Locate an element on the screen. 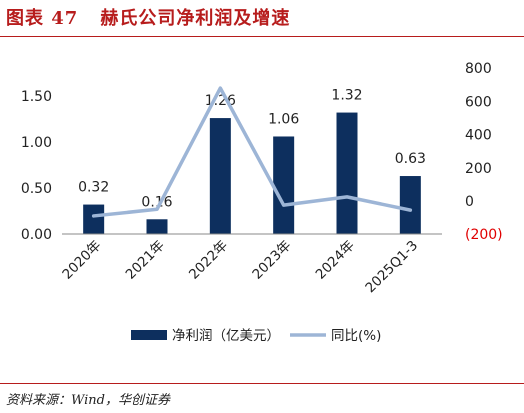 The image size is (524, 413). left-tick-label: 1.00 is located at coordinates (36, 143).